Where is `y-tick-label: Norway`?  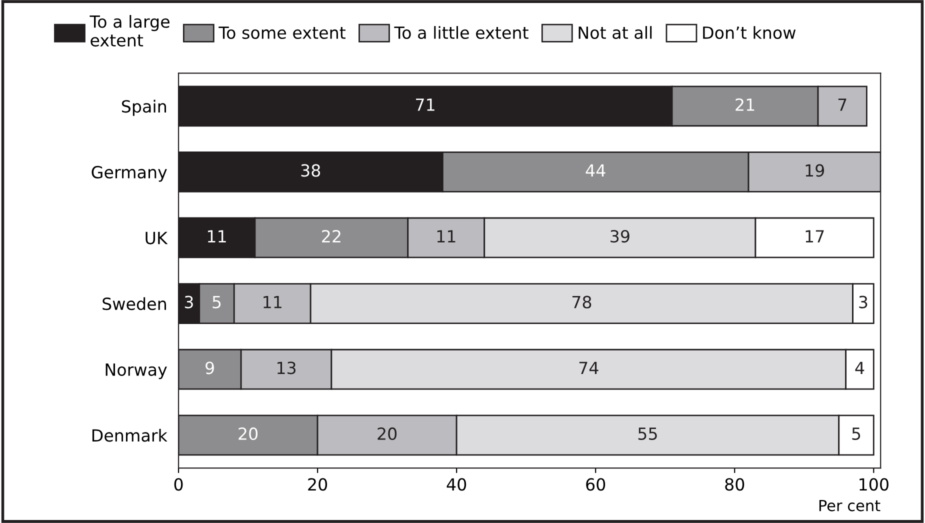 y-tick-label: Norway is located at coordinates (136, 372).